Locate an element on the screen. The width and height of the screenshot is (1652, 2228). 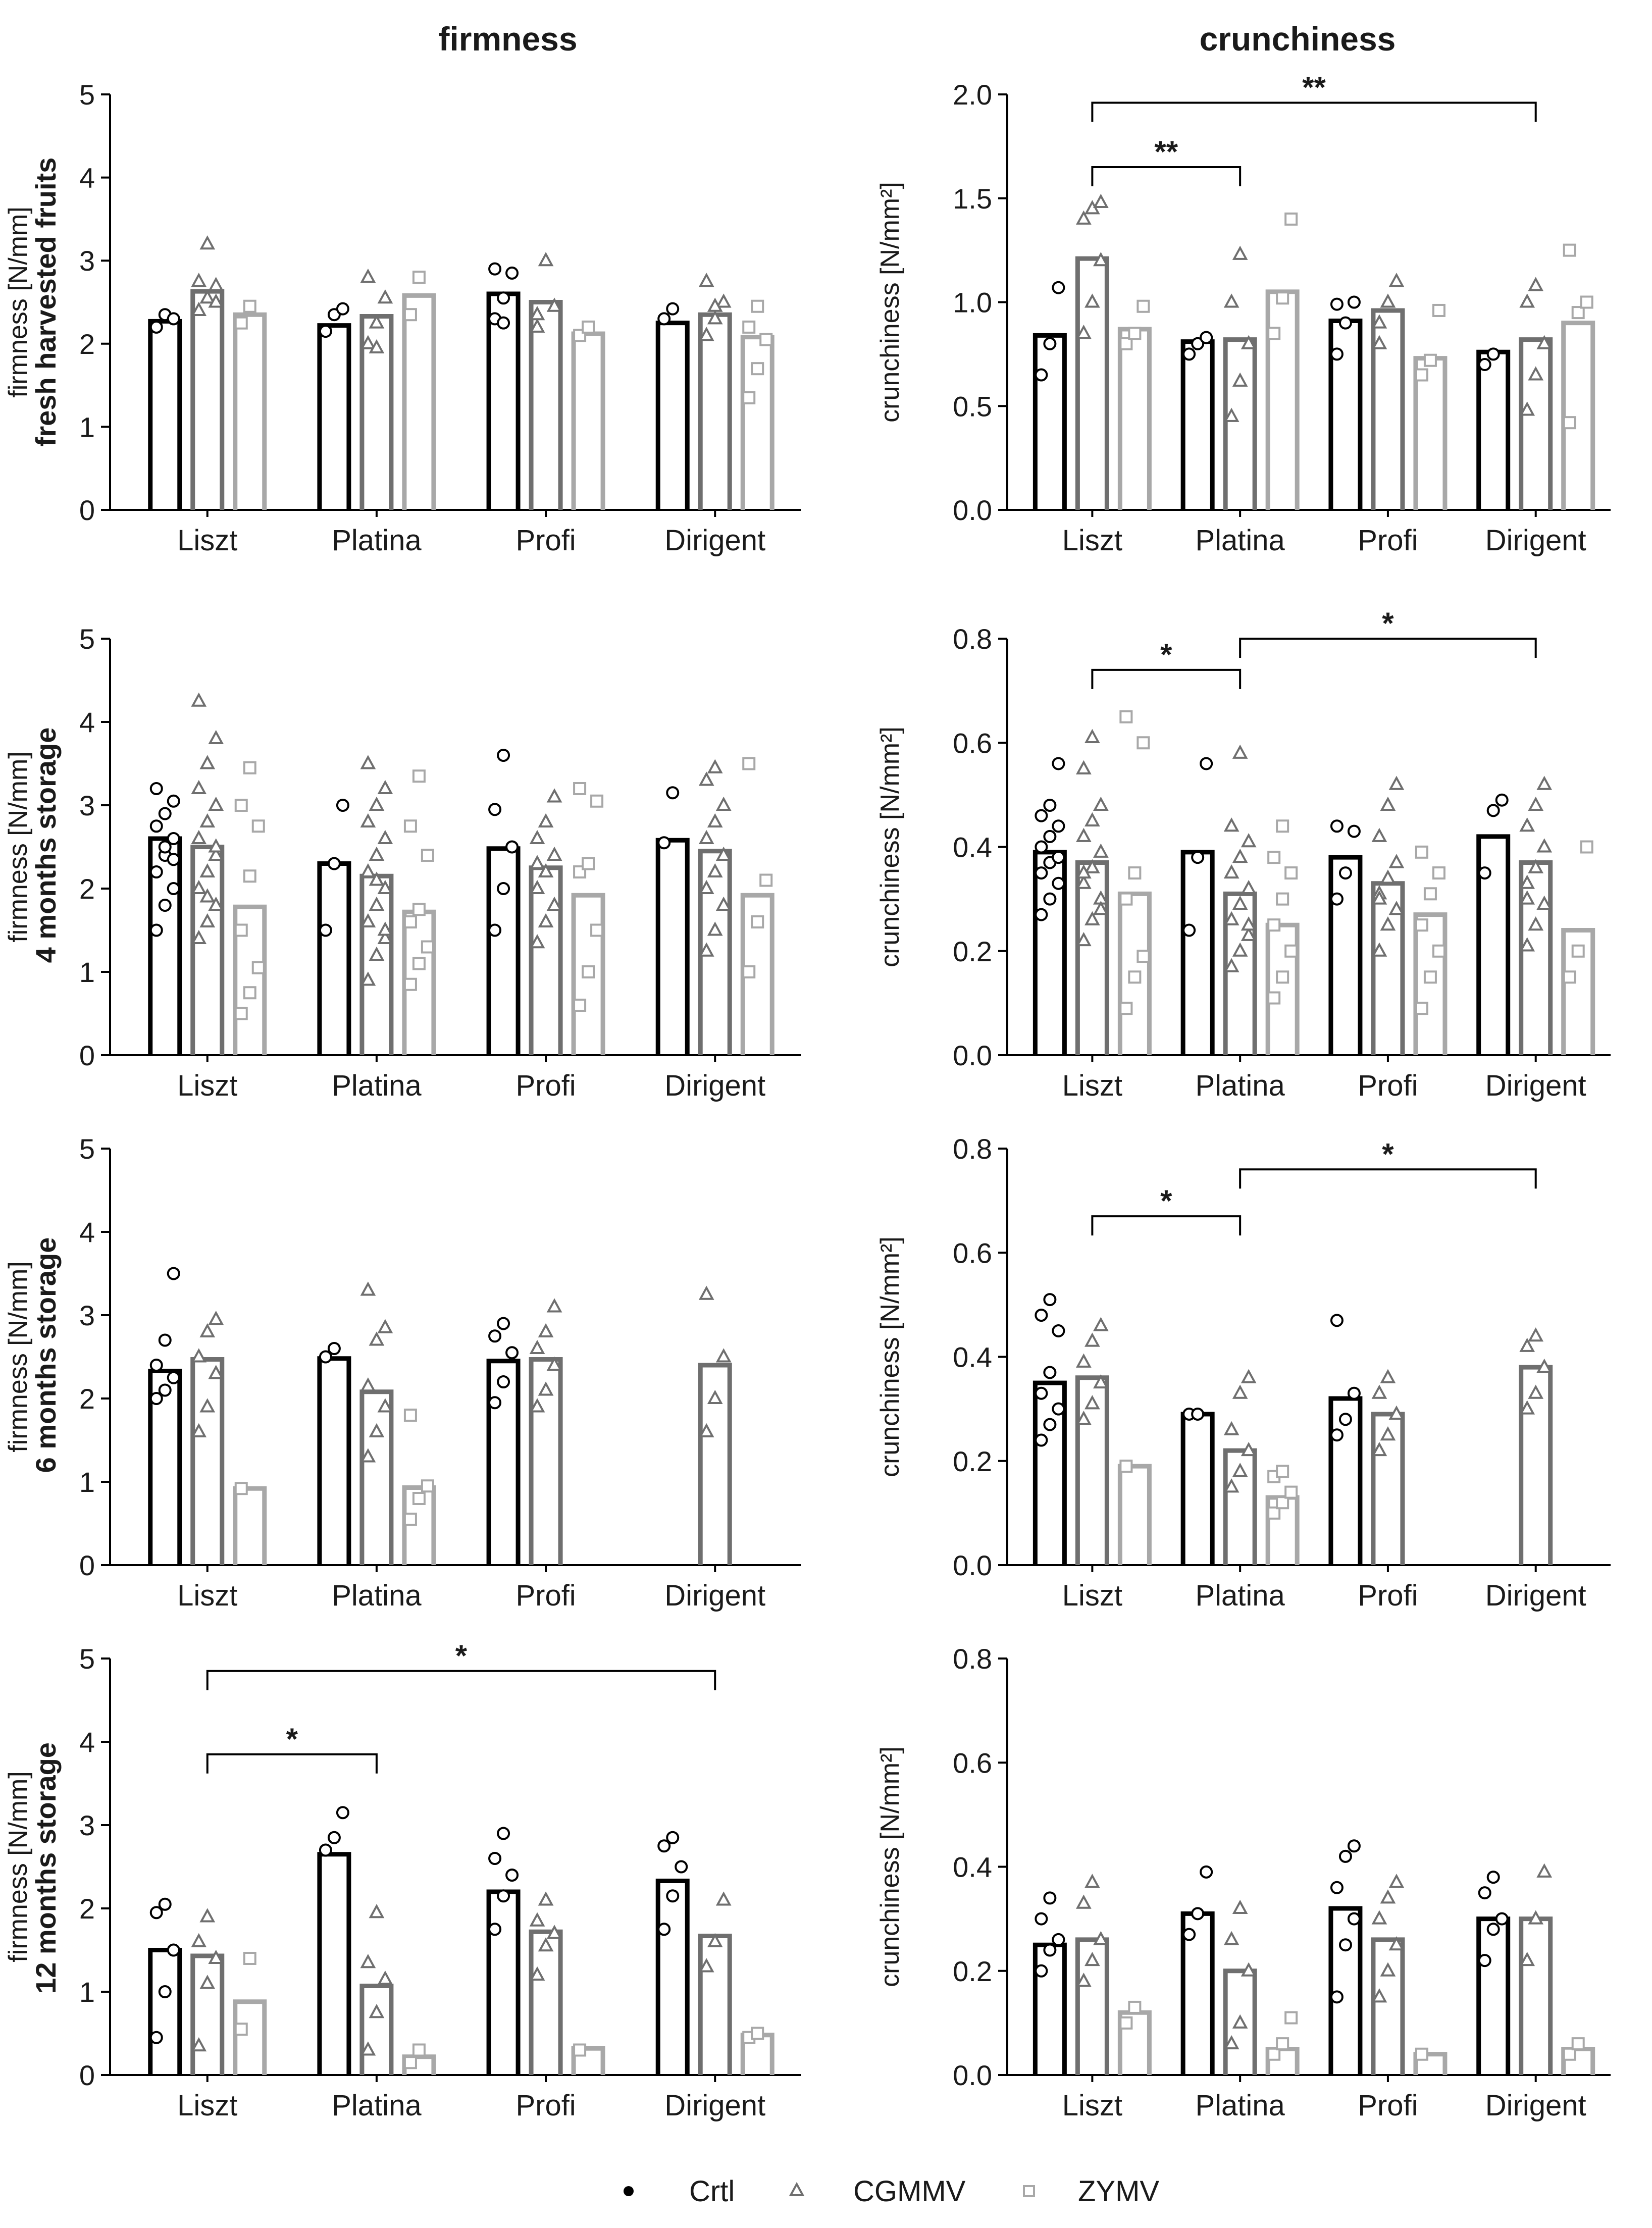
y-tick-label: 1 is located at coordinates (87, 1992).